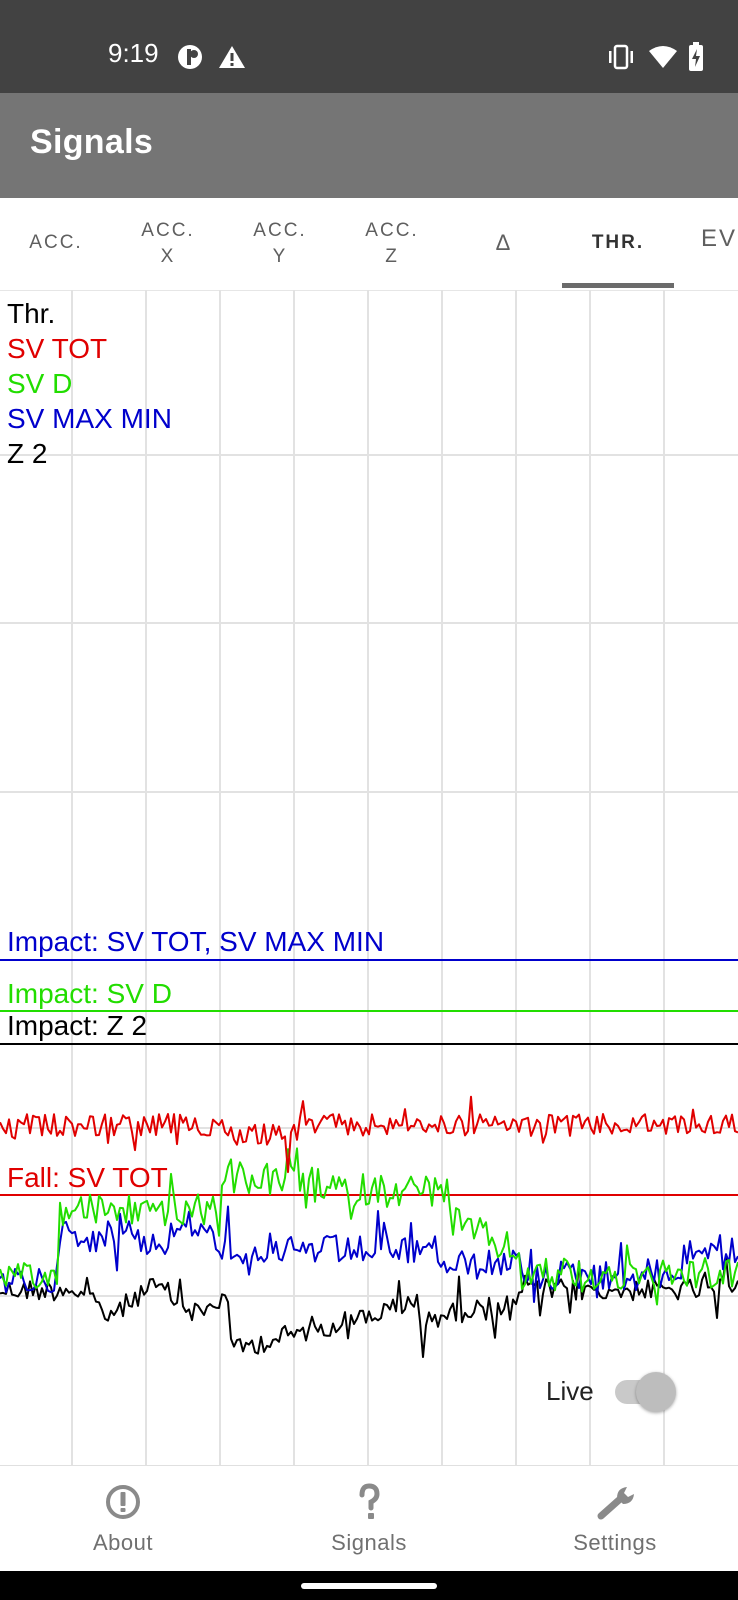 The height and width of the screenshot is (1600, 738). I want to click on tab-sublabel: Z, so click(392, 256).